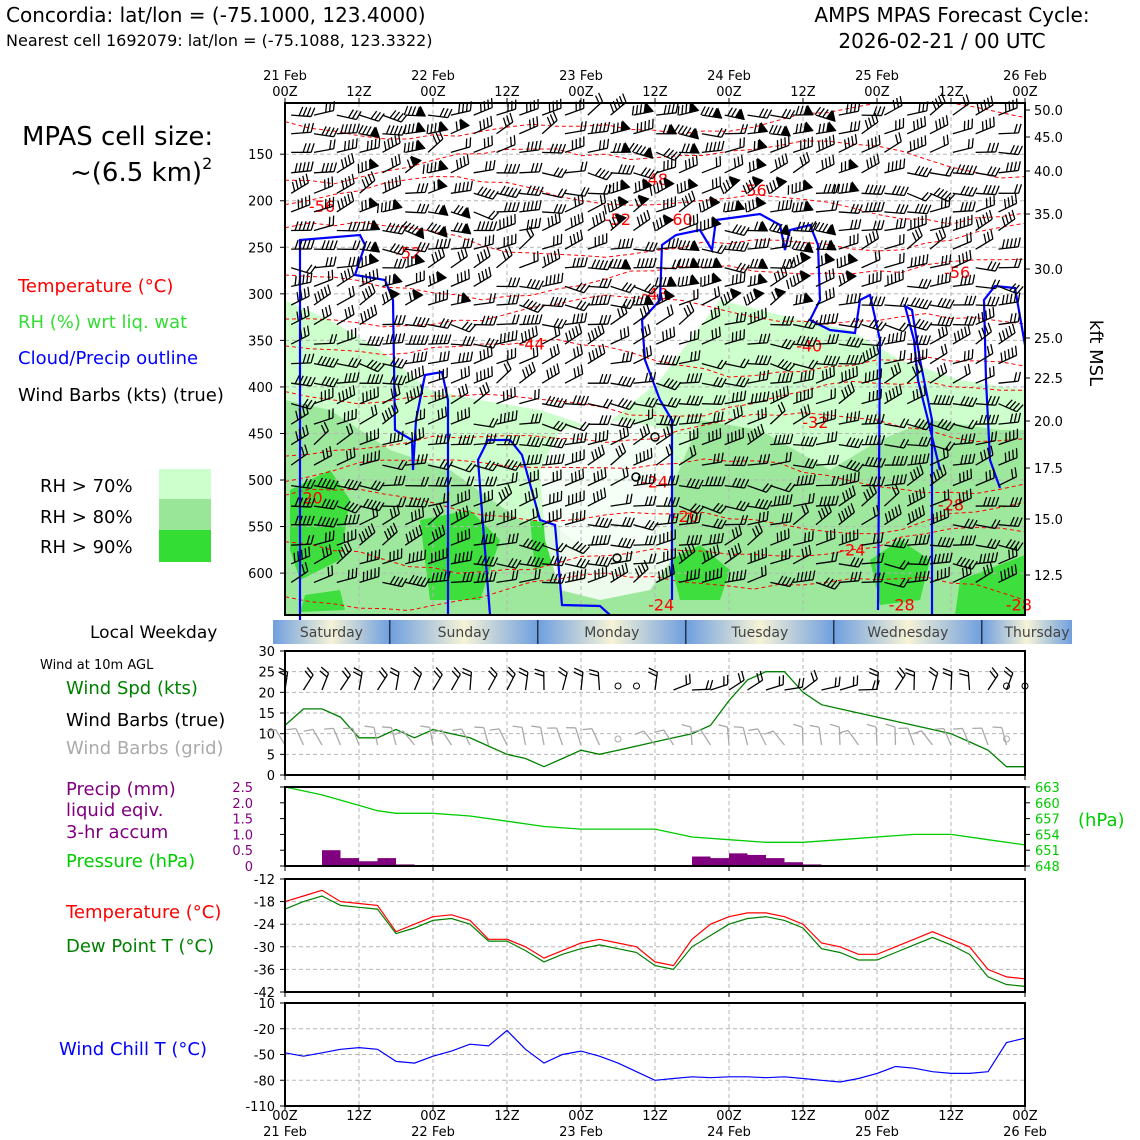 The height and width of the screenshot is (1140, 1140). Describe the element at coordinates (555, 736) in the screenshot. I see `wind-barb-grid` at that location.